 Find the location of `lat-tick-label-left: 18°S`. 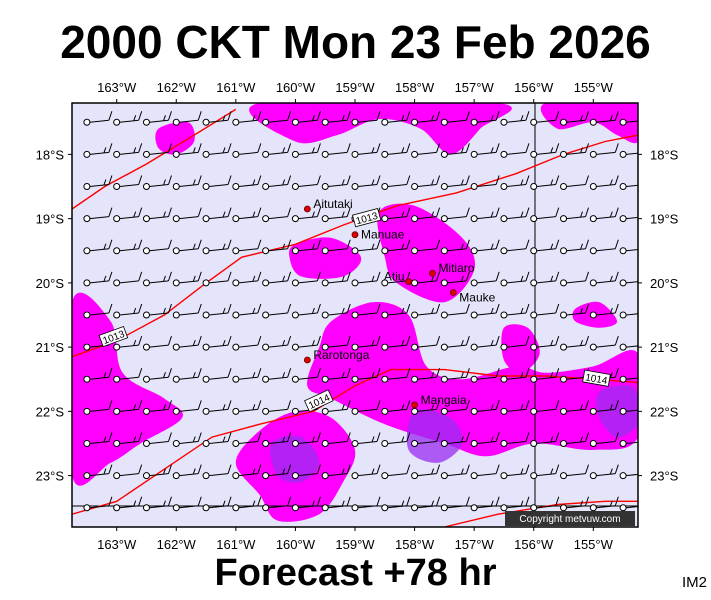

lat-tick-label-left: 18°S is located at coordinates (50, 154).